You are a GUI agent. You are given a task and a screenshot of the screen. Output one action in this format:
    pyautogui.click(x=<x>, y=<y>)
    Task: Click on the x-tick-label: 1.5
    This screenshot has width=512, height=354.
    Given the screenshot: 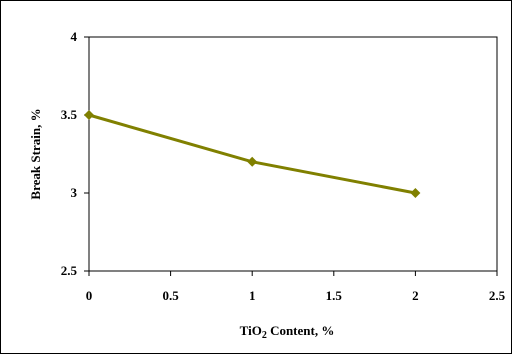 What is the action you would take?
    pyautogui.click(x=334, y=295)
    